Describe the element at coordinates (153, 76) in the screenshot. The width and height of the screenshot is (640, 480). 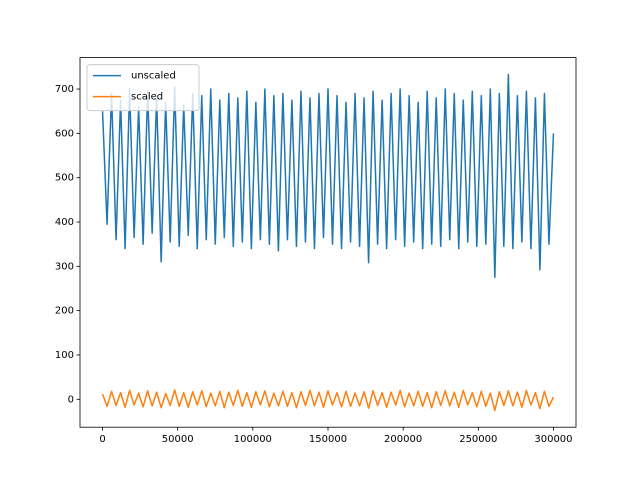
I see `legend-label: unscaled` at that location.